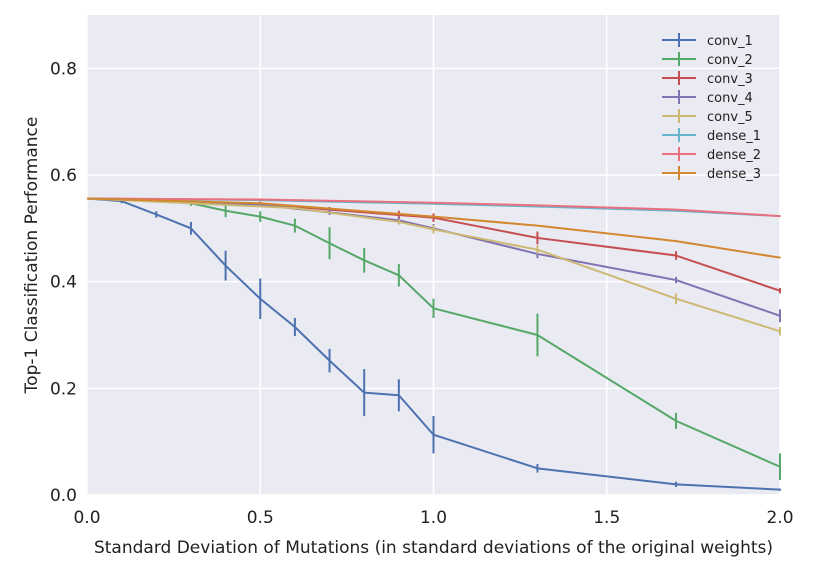 Image resolution: width=830 pixels, height=571 pixels. I want to click on legend-item-conv_4: conv_4, so click(707, 98).